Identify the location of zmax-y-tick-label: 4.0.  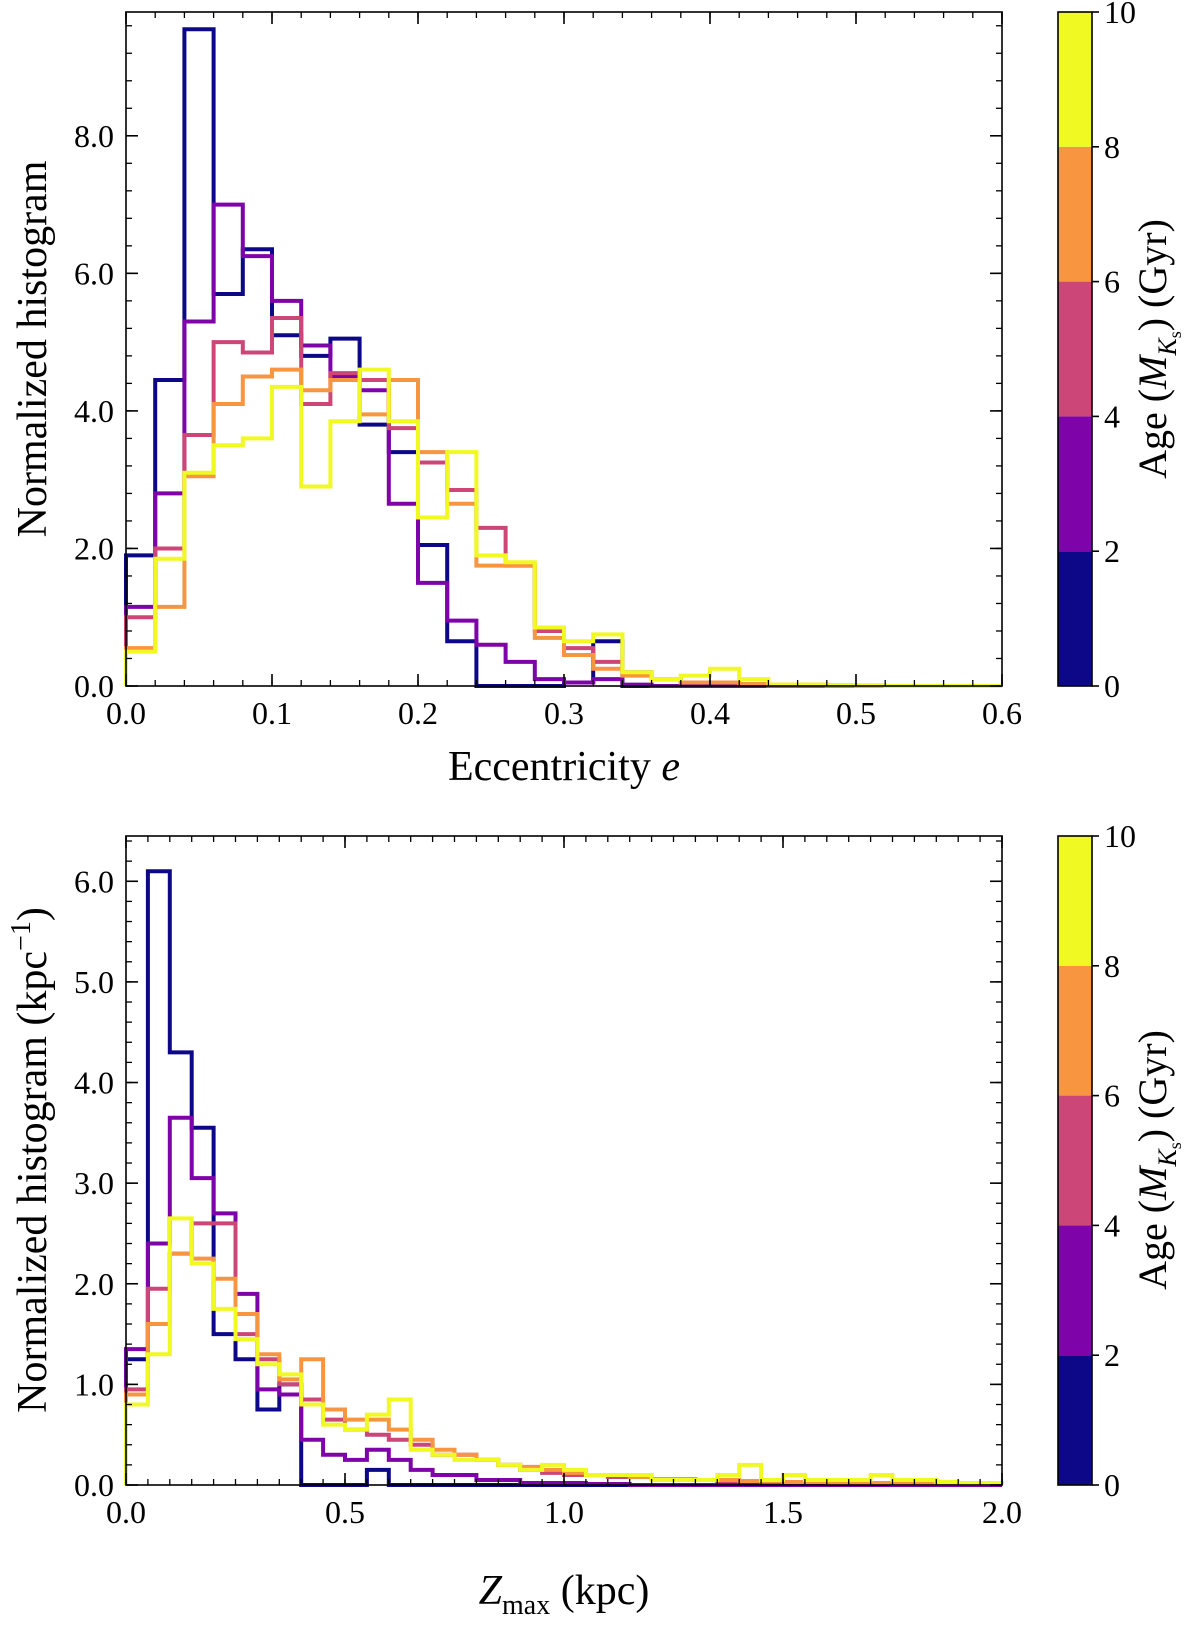
(94, 1083).